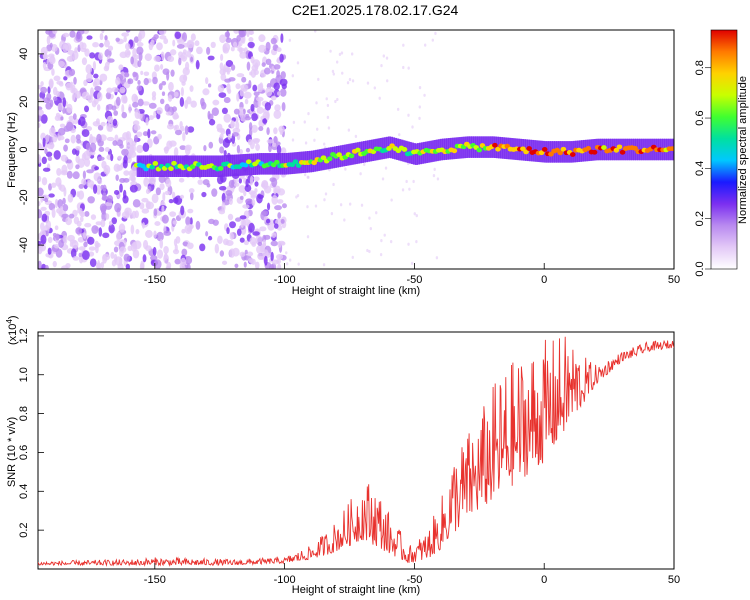 This screenshot has height=600, width=750. What do you see at coordinates (456, 148) in the screenshot?
I see `spectrogram-ridge-band` at bounding box center [456, 148].